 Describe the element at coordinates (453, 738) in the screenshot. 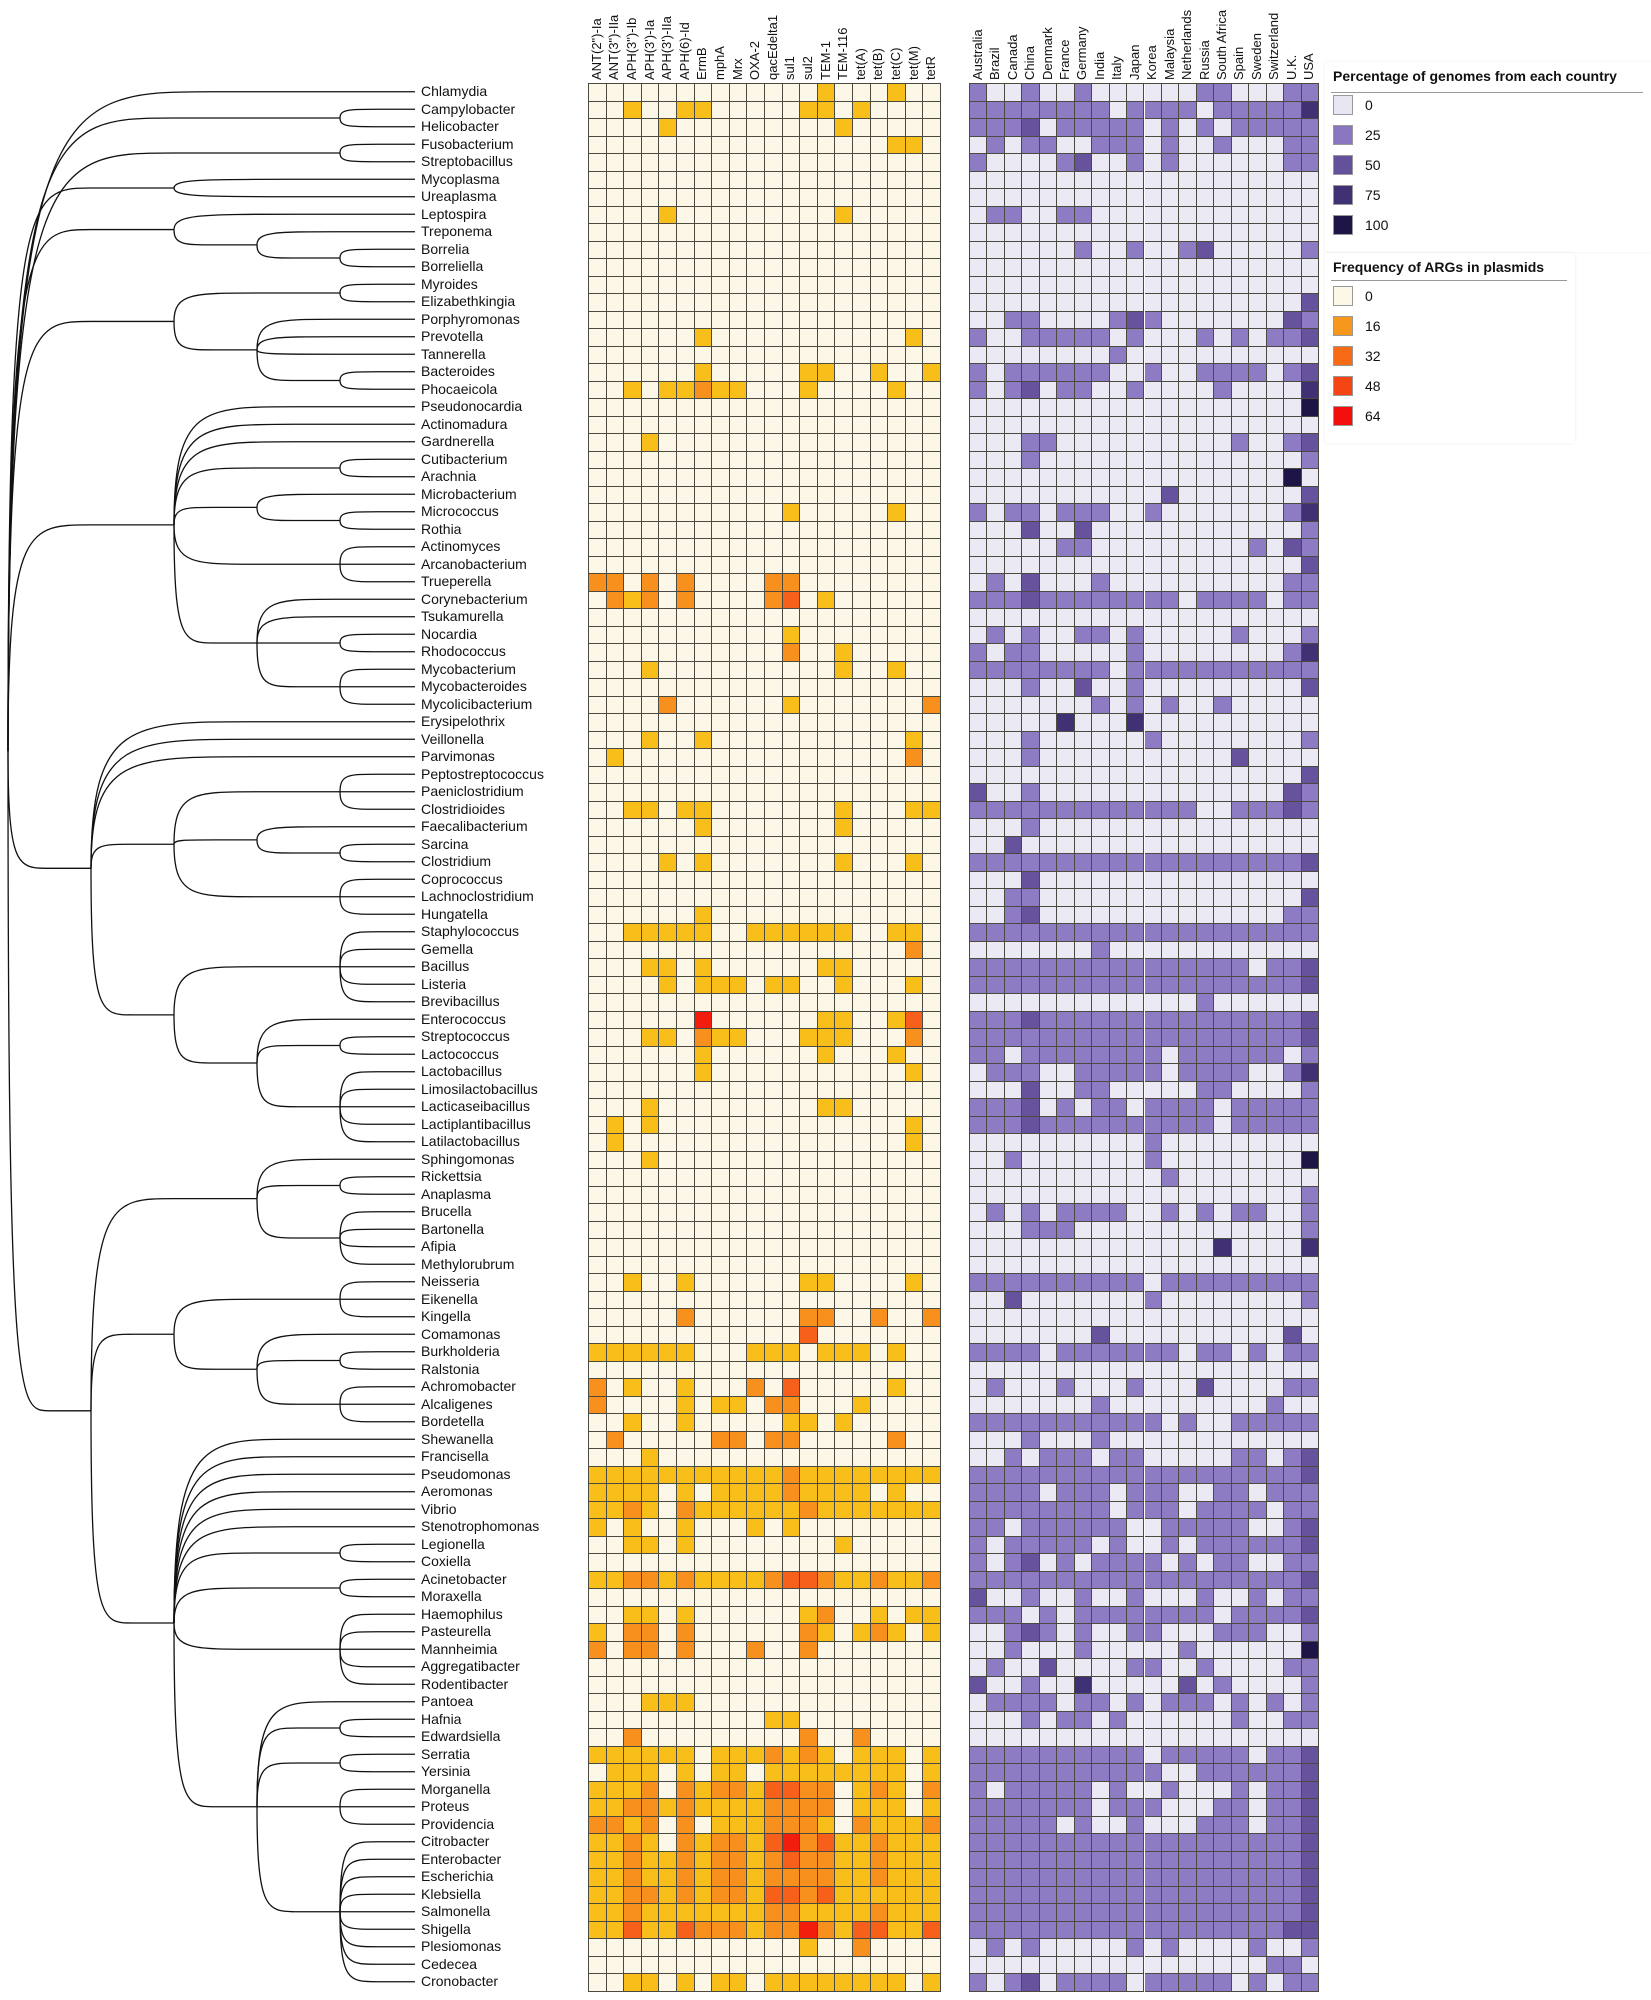

I see `genus-label: Veillonella` at that location.